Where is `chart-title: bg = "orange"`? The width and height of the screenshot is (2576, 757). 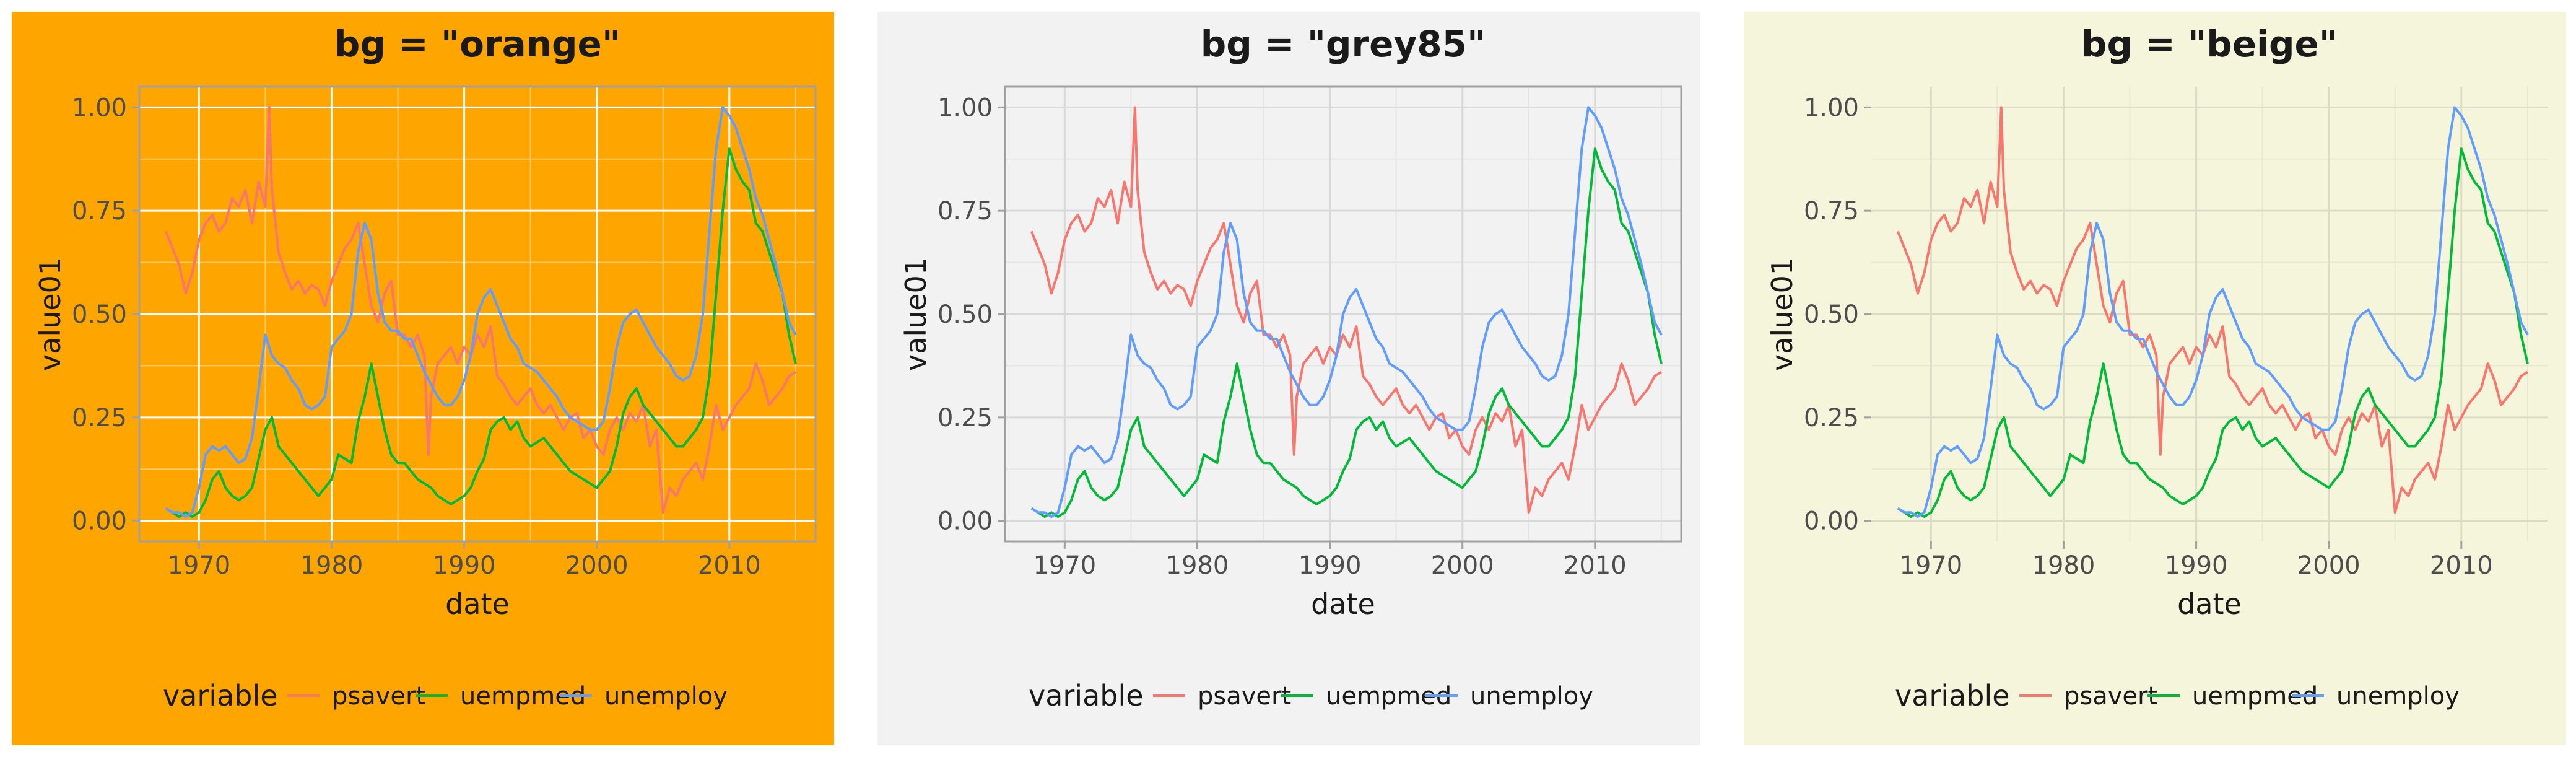 chart-title: bg = "orange" is located at coordinates (477, 44).